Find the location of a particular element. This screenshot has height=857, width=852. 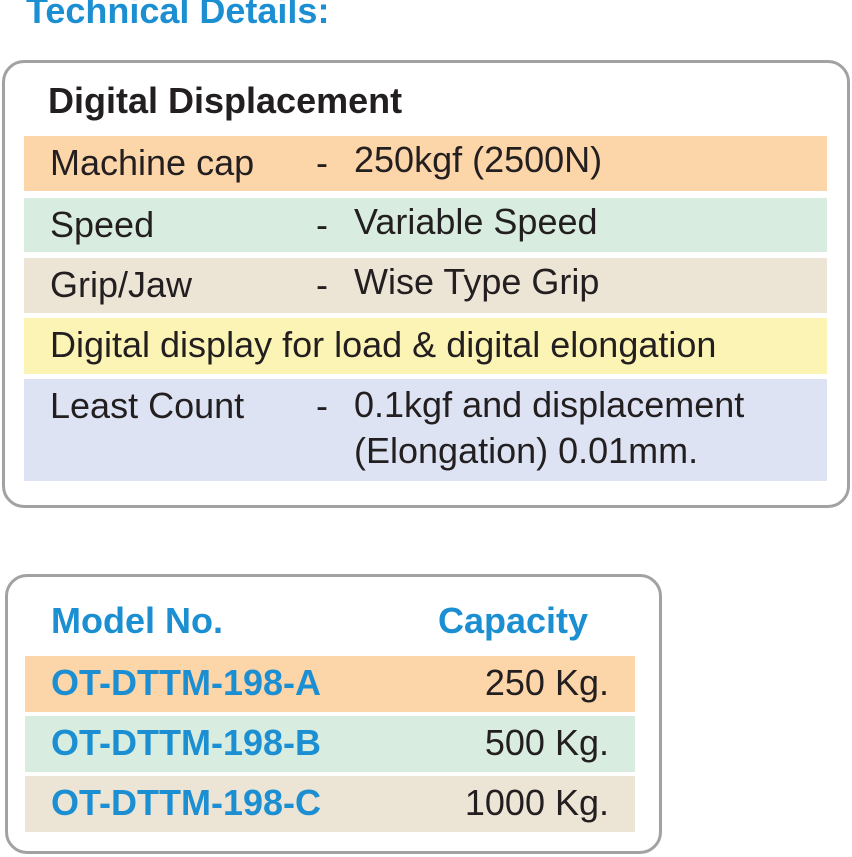

spec-value: Variable Speed is located at coordinates (476, 221).